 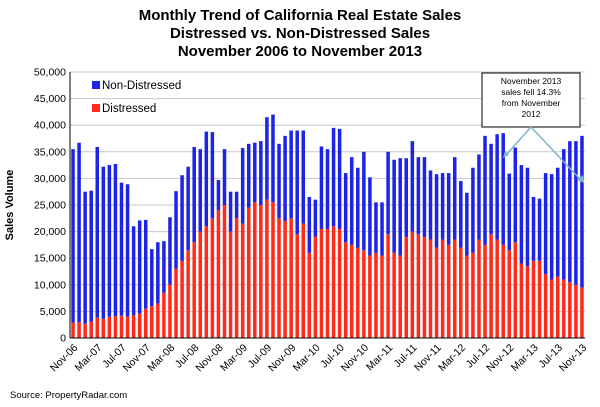 What do you see at coordinates (141, 86) in the screenshot?
I see `legend-label-non-distressed: Non-Distressed` at bounding box center [141, 86].